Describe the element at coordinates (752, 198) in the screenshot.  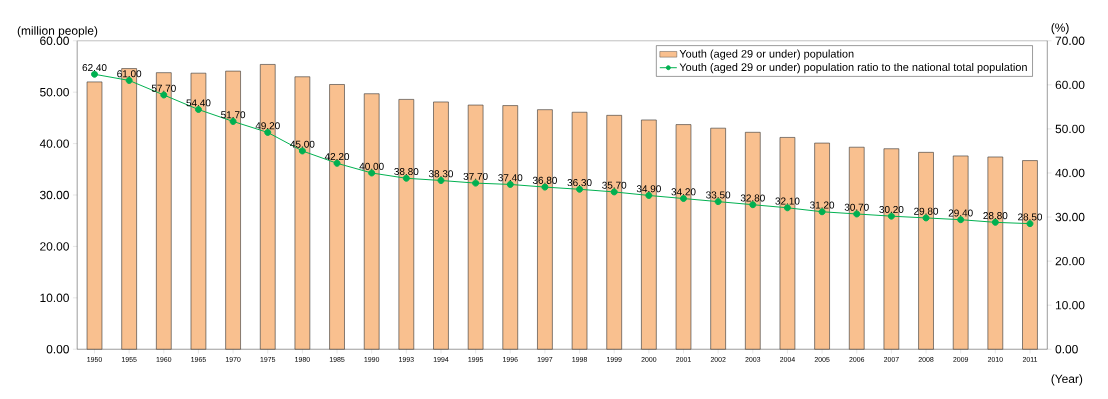
I see `data-label: 32.80` at that location.